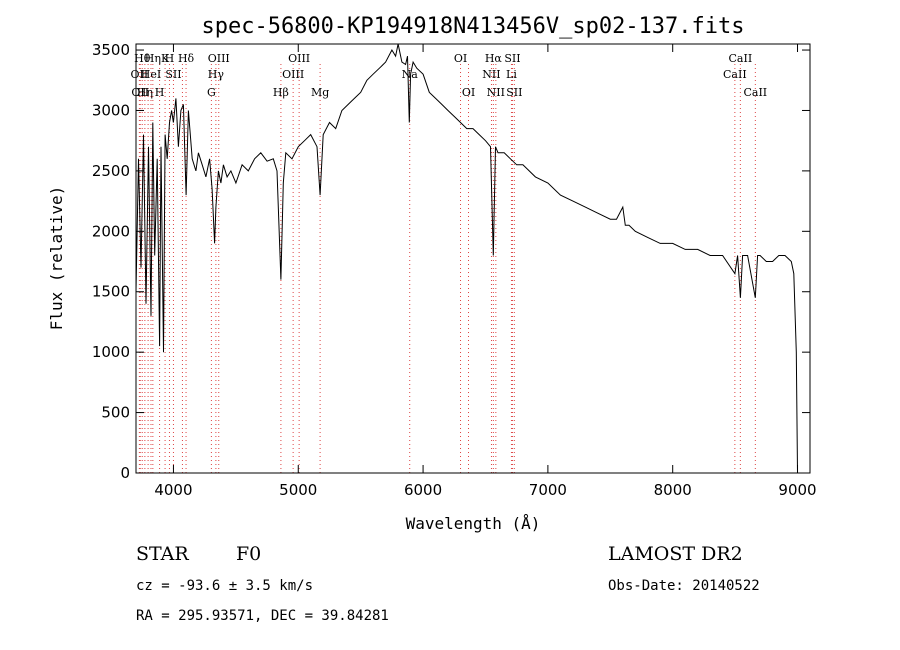  I want to click on coordinates: RA = 295.93571, DEC = 39.84281, so click(262, 616).